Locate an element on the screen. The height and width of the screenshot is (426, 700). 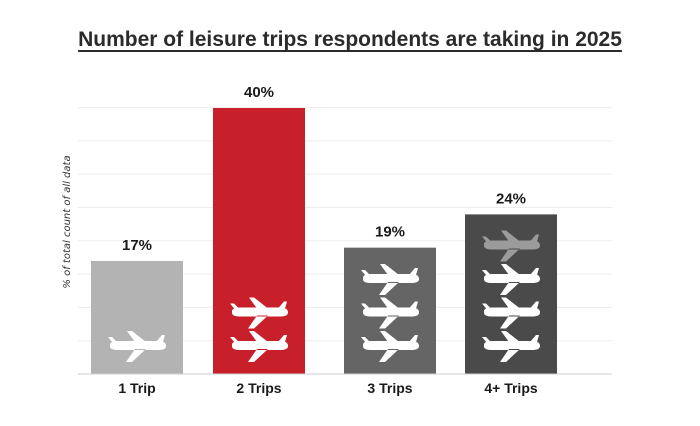
category-label: 1 Trip is located at coordinates (136, 388).